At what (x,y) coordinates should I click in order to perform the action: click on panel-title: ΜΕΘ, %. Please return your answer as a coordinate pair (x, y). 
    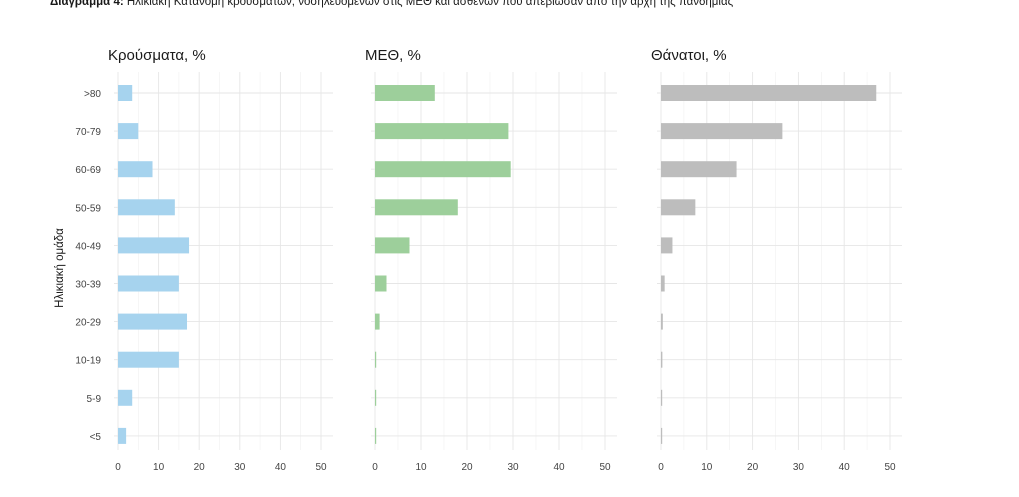
    Looking at the image, I should click on (393, 55).